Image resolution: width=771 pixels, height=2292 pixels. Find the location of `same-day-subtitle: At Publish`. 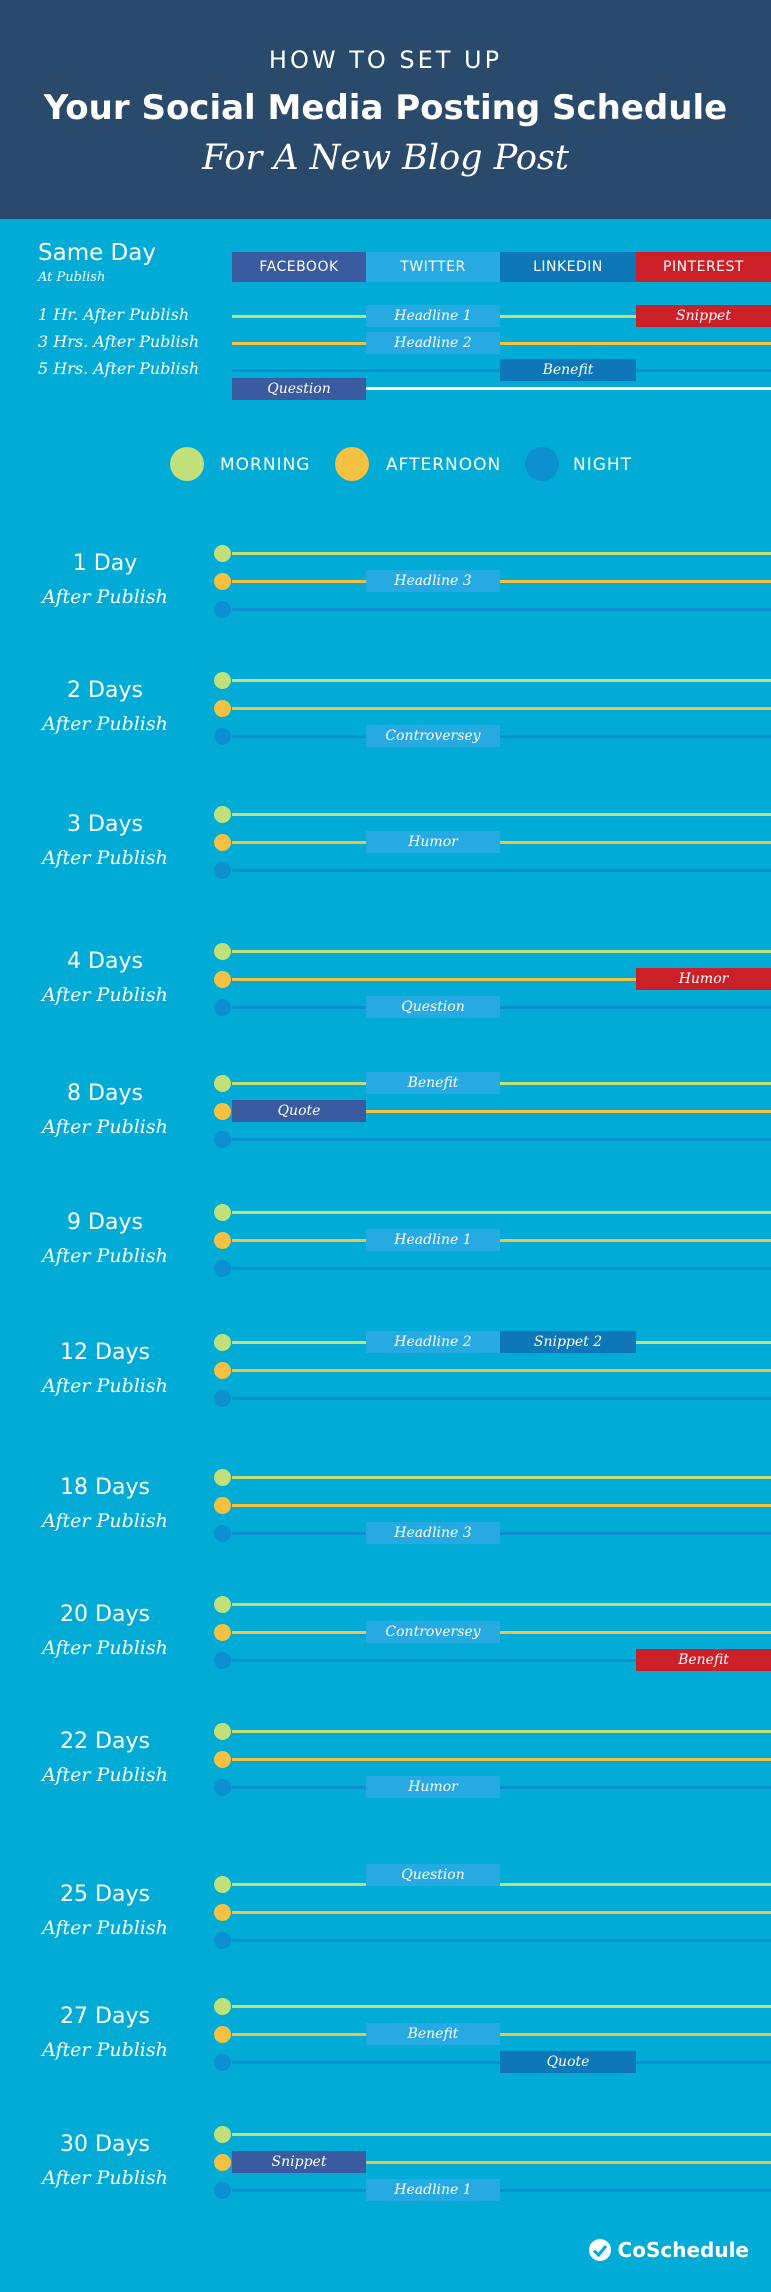

same-day-subtitle: At Publish is located at coordinates (72, 277).